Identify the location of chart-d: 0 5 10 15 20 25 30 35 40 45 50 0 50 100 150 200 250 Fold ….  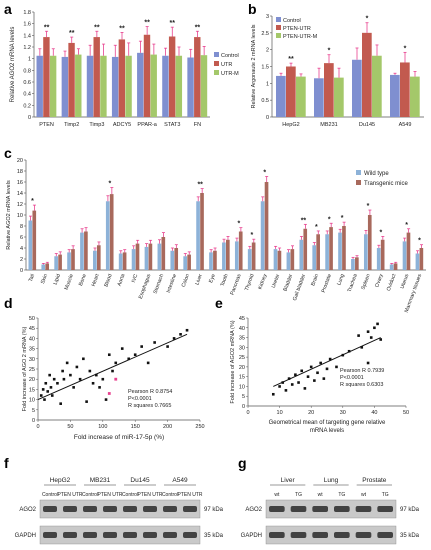
(113, 378).